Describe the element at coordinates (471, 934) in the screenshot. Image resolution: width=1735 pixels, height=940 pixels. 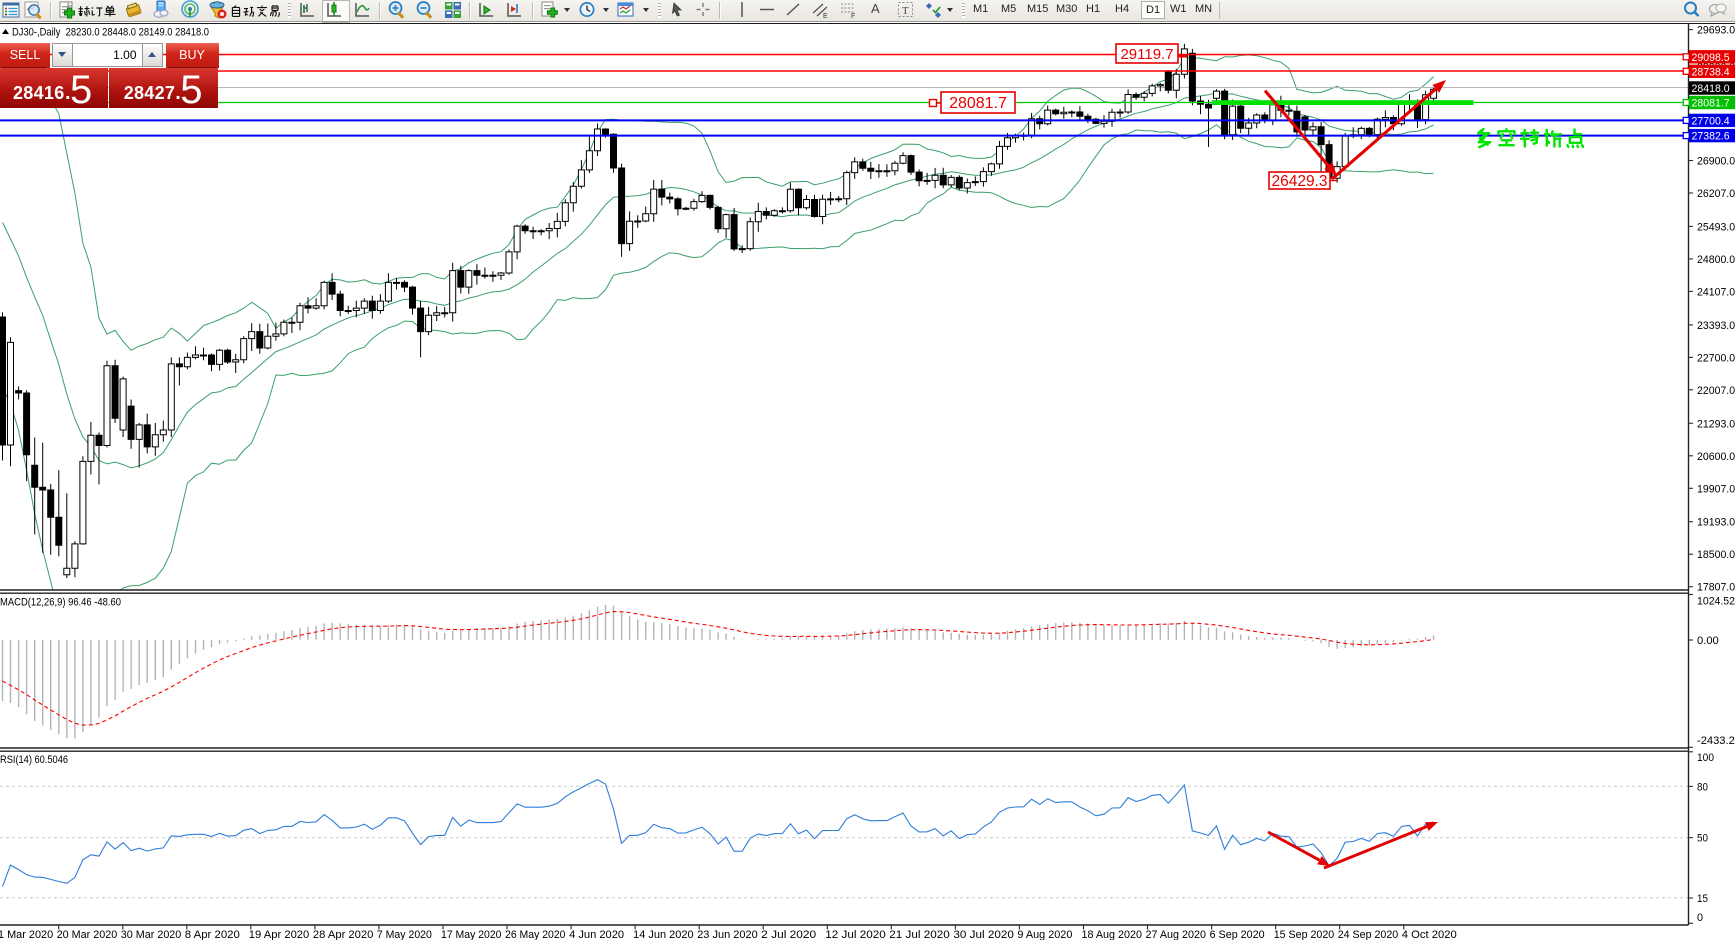
I see `svg-text: 17 May 2020` at that location.